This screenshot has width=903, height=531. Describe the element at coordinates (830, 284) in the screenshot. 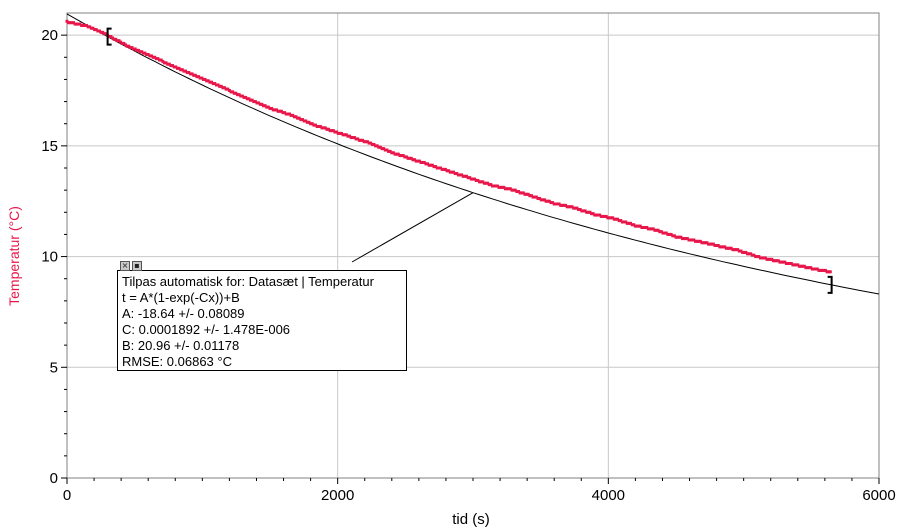

I see `fit-range-end-bracket` at that location.